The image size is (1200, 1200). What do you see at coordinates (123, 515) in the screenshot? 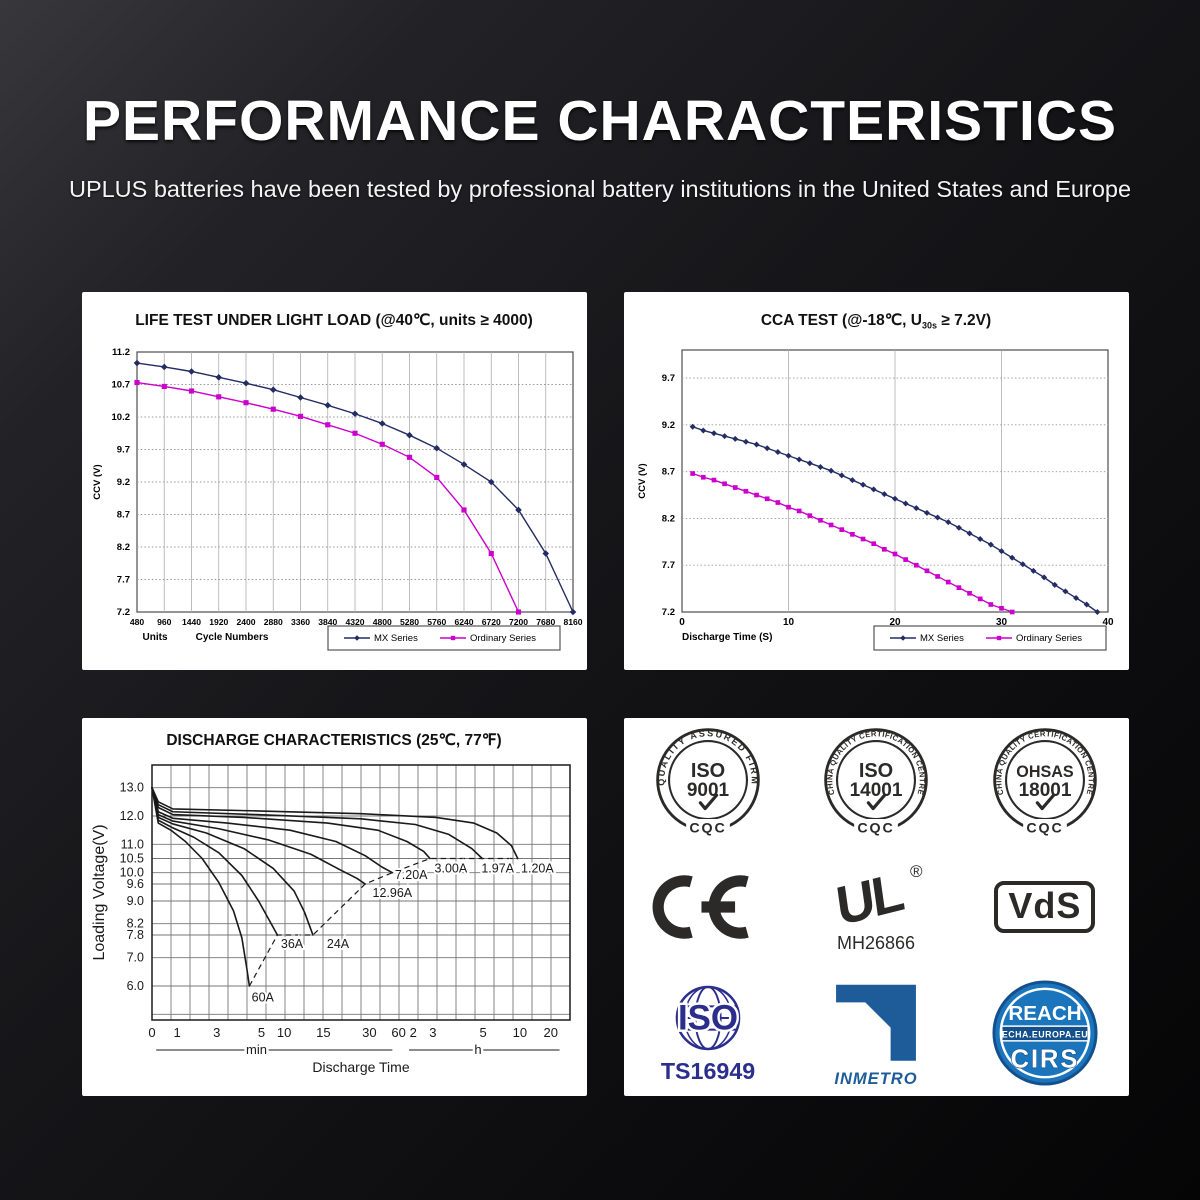
I see `svg-text: 8.7` at bounding box center [123, 515].